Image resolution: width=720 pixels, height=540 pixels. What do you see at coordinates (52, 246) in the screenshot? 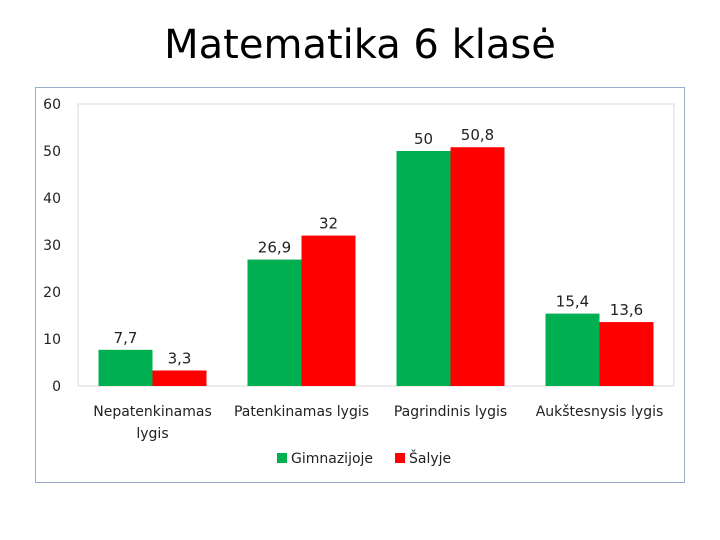
I see `y-tick-label: 30` at bounding box center [52, 246].